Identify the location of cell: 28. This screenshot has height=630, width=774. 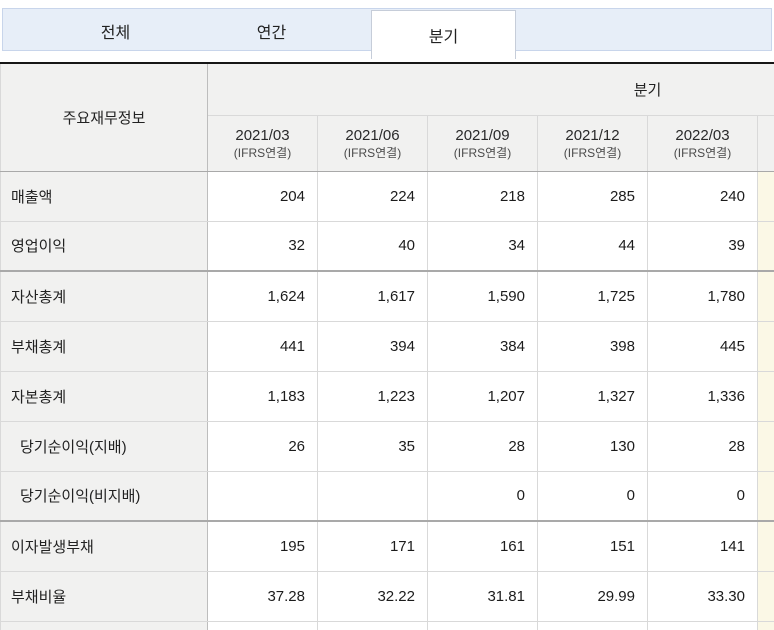
(482, 446).